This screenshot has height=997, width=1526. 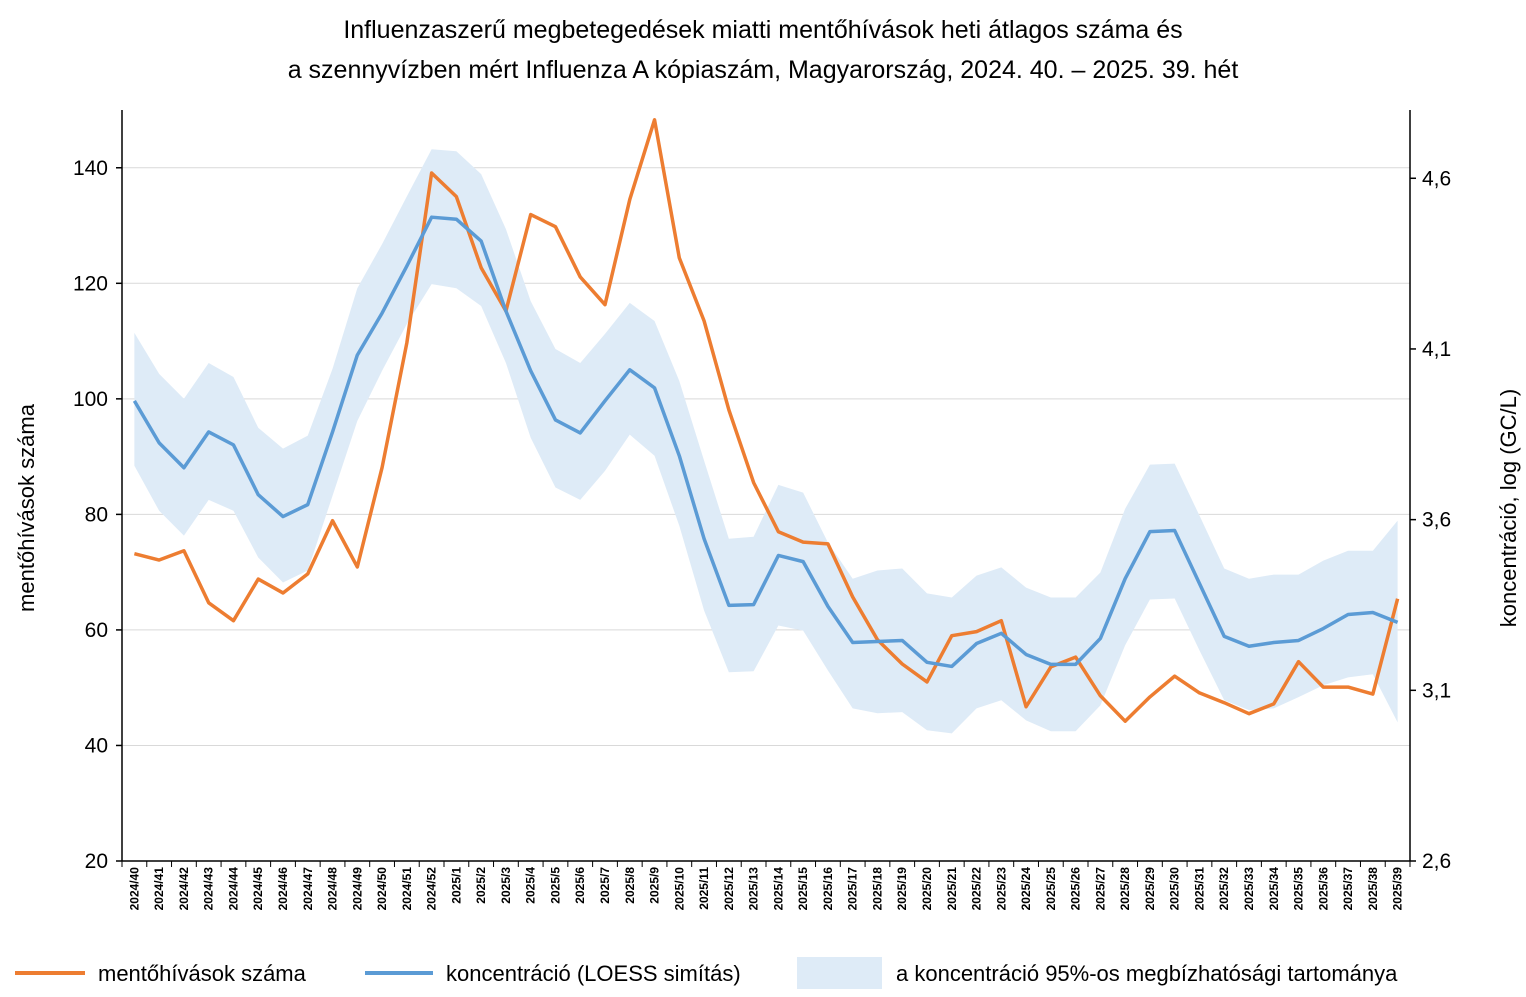 I want to click on legend-swatch, so click(x=839, y=973).